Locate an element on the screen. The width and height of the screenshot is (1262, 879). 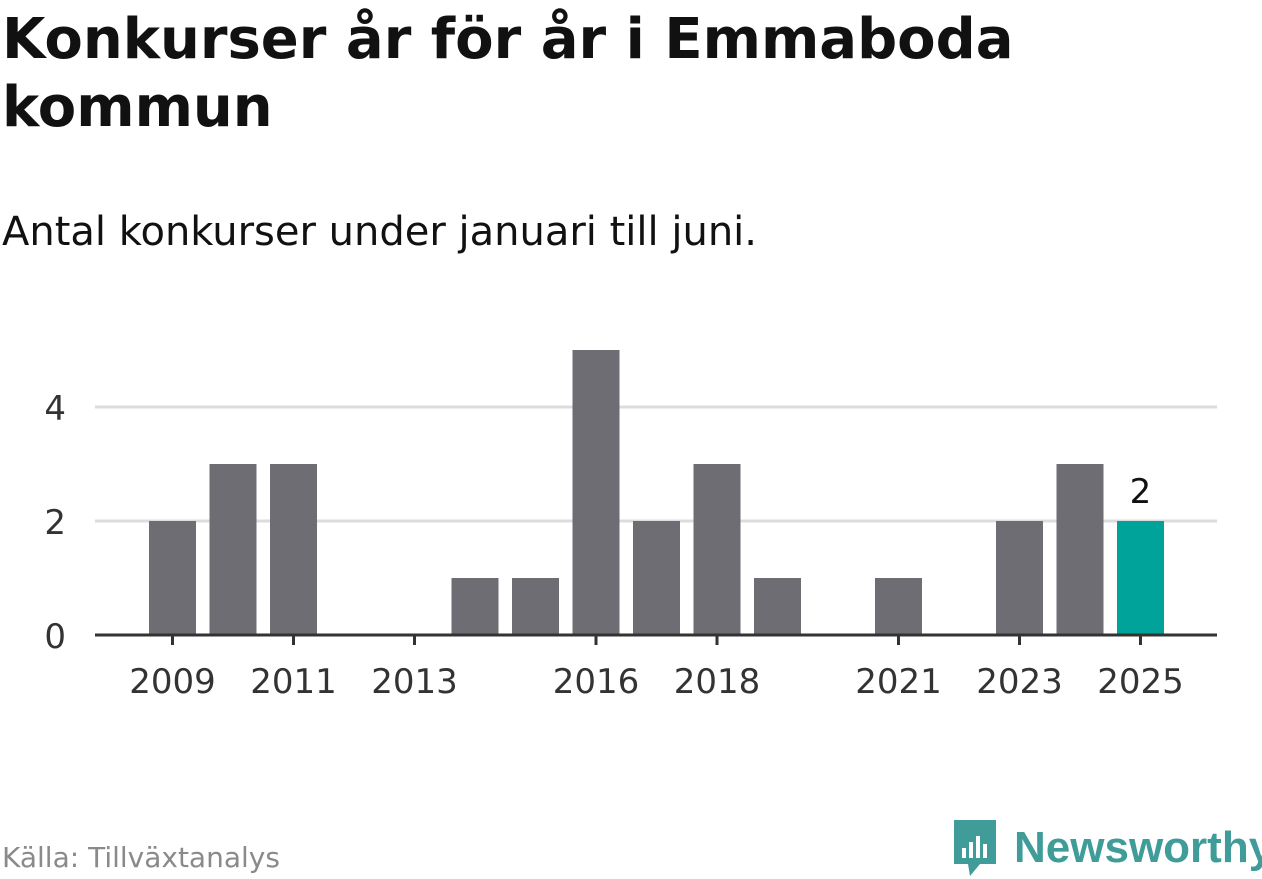
bar-2025 is located at coordinates (1140, 578).